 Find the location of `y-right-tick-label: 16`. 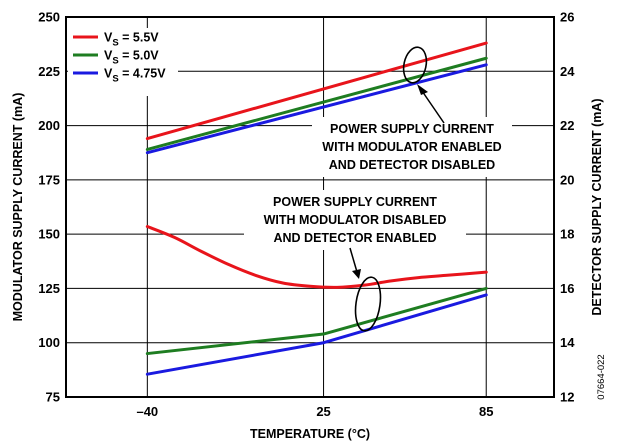

y-right-tick-label: 16 is located at coordinates (567, 288).